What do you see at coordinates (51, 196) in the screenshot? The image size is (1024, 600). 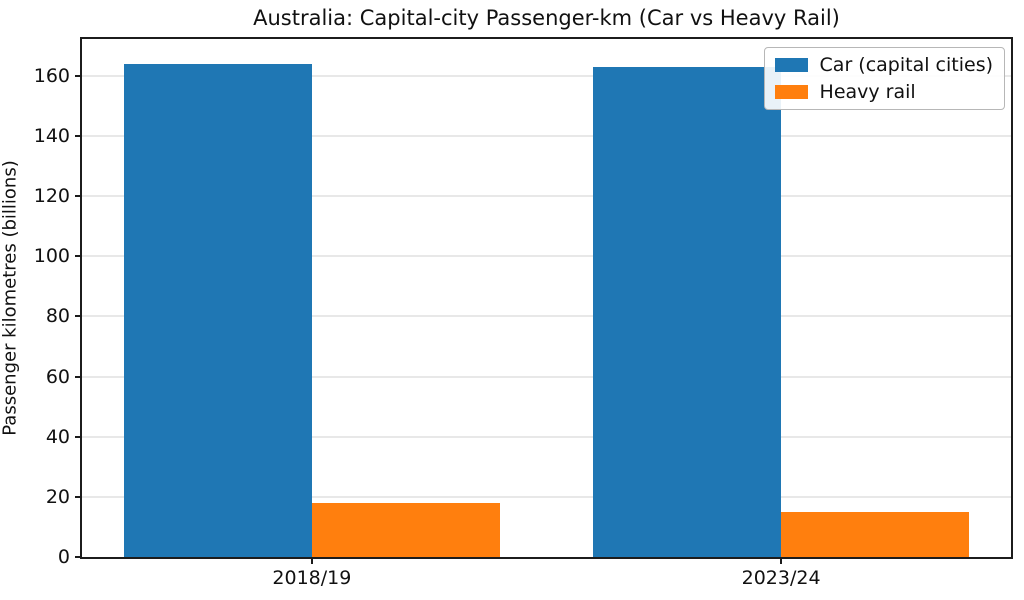 I see `y-tick-label: 120` at bounding box center [51, 196].